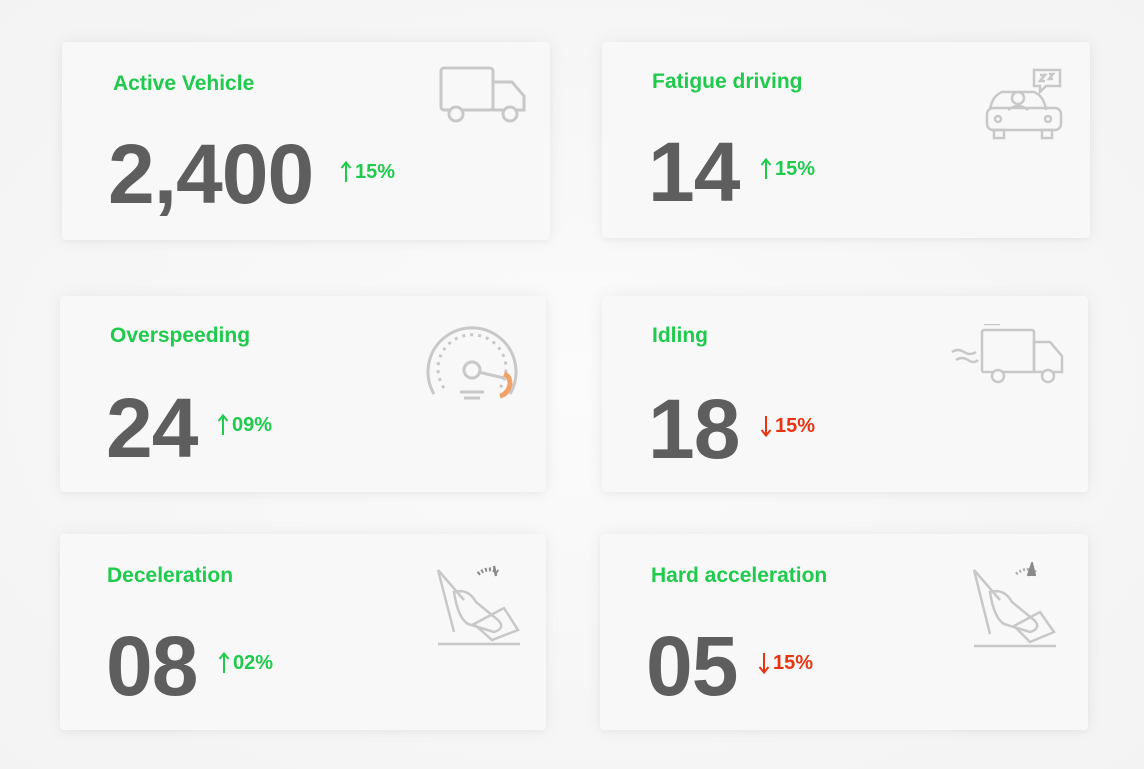 The image size is (1144, 769). Describe the element at coordinates (303, 632) in the screenshot. I see `stat-card-deceleration: Deceleration 08 02%` at that location.